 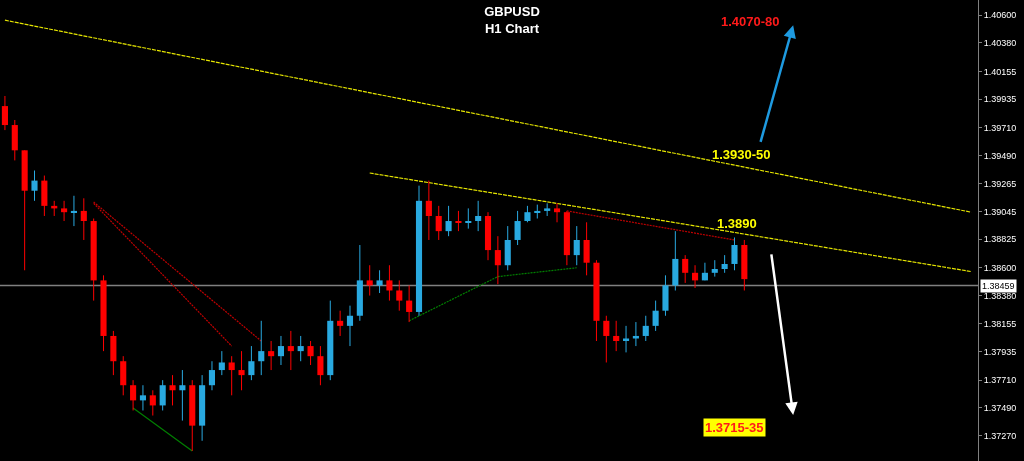 What do you see at coordinates (737, 223) in the screenshot?
I see `annotation: 1.3890` at bounding box center [737, 223].